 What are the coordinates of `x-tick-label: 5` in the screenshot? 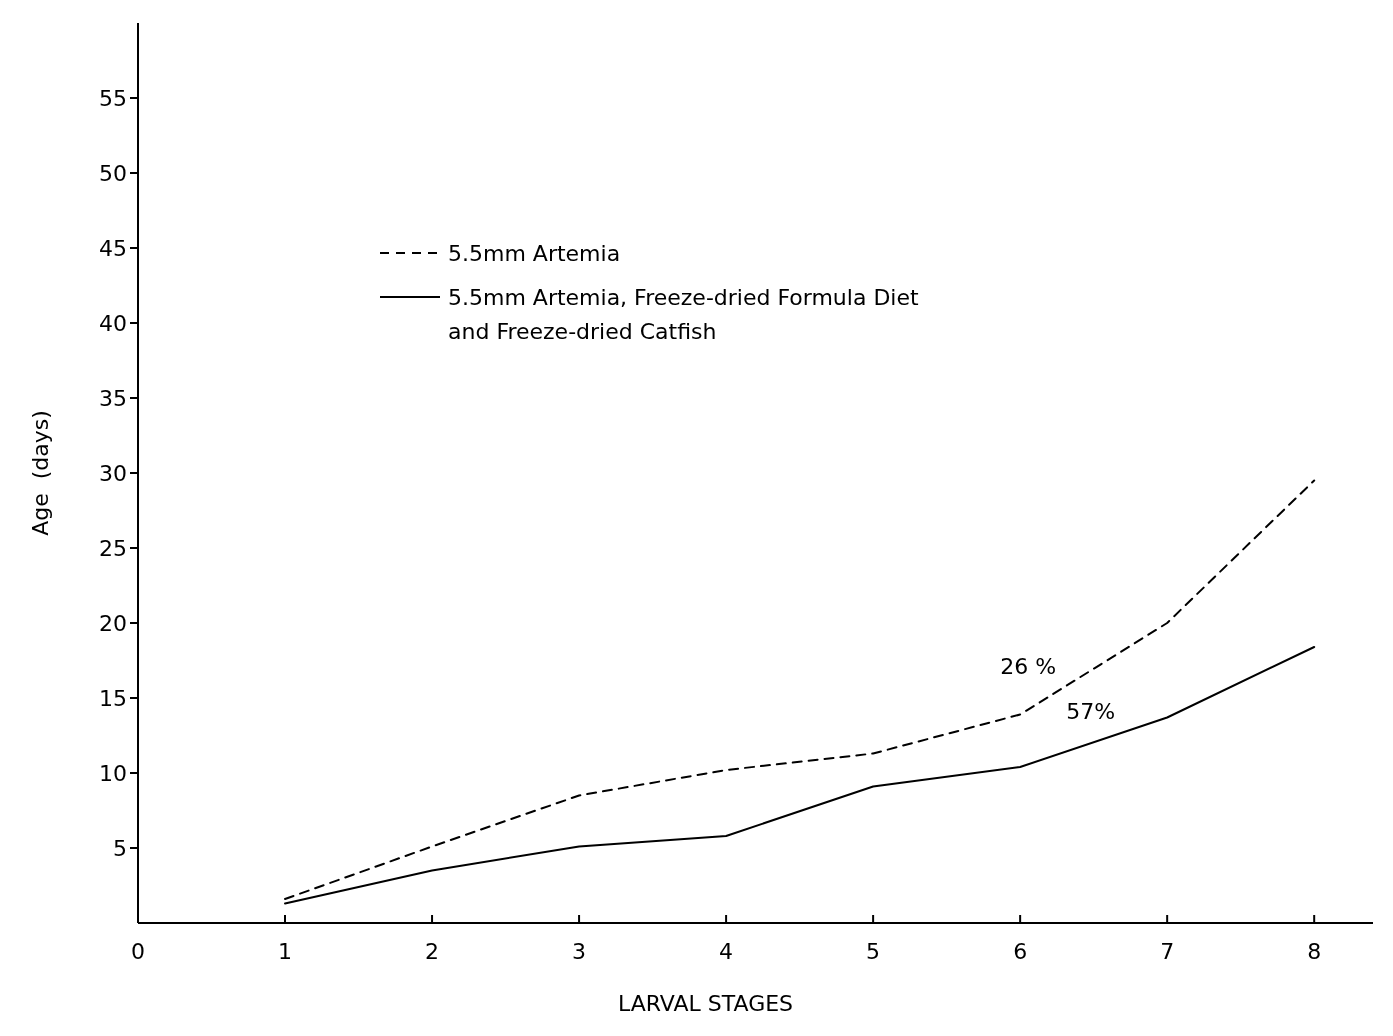 It's located at (873, 951).